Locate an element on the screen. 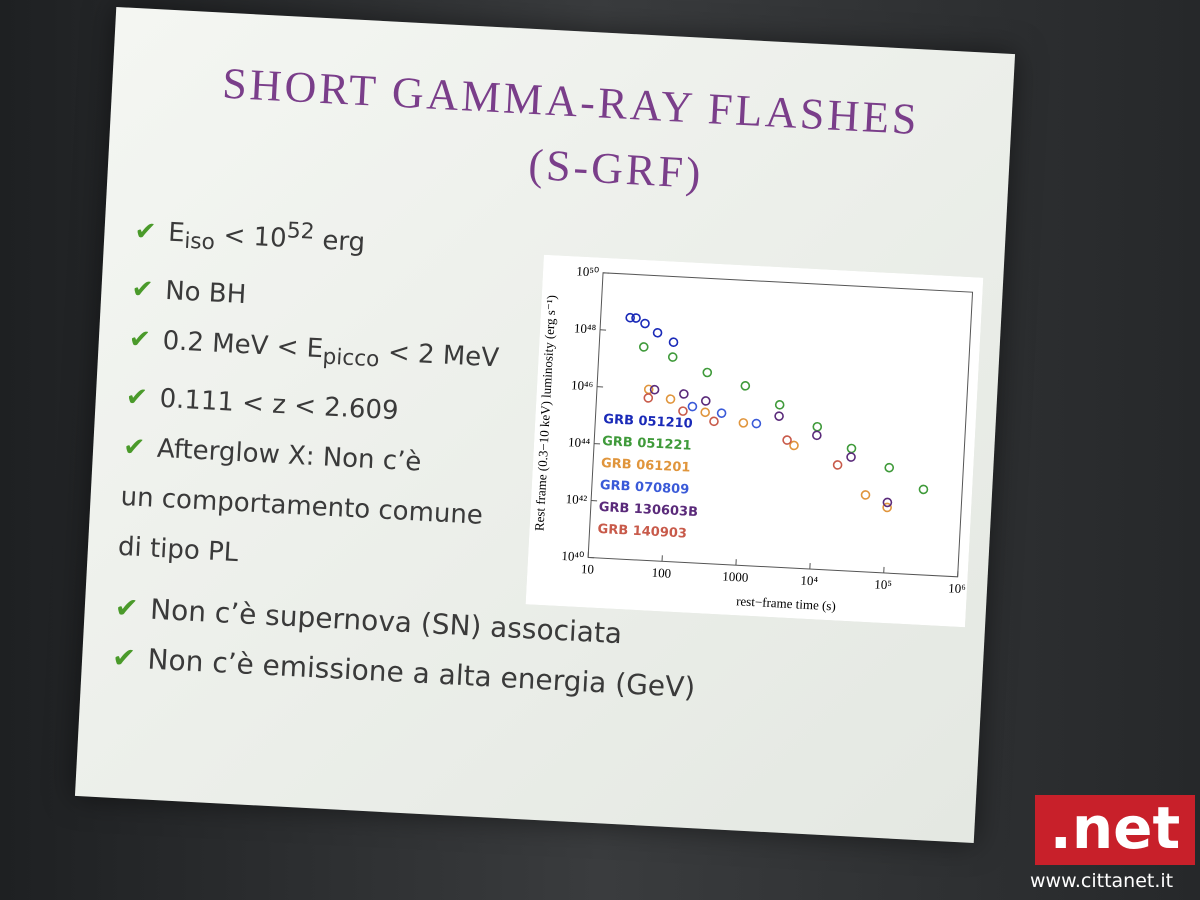  legend-entry: GRB 061201 is located at coordinates (646, 466).